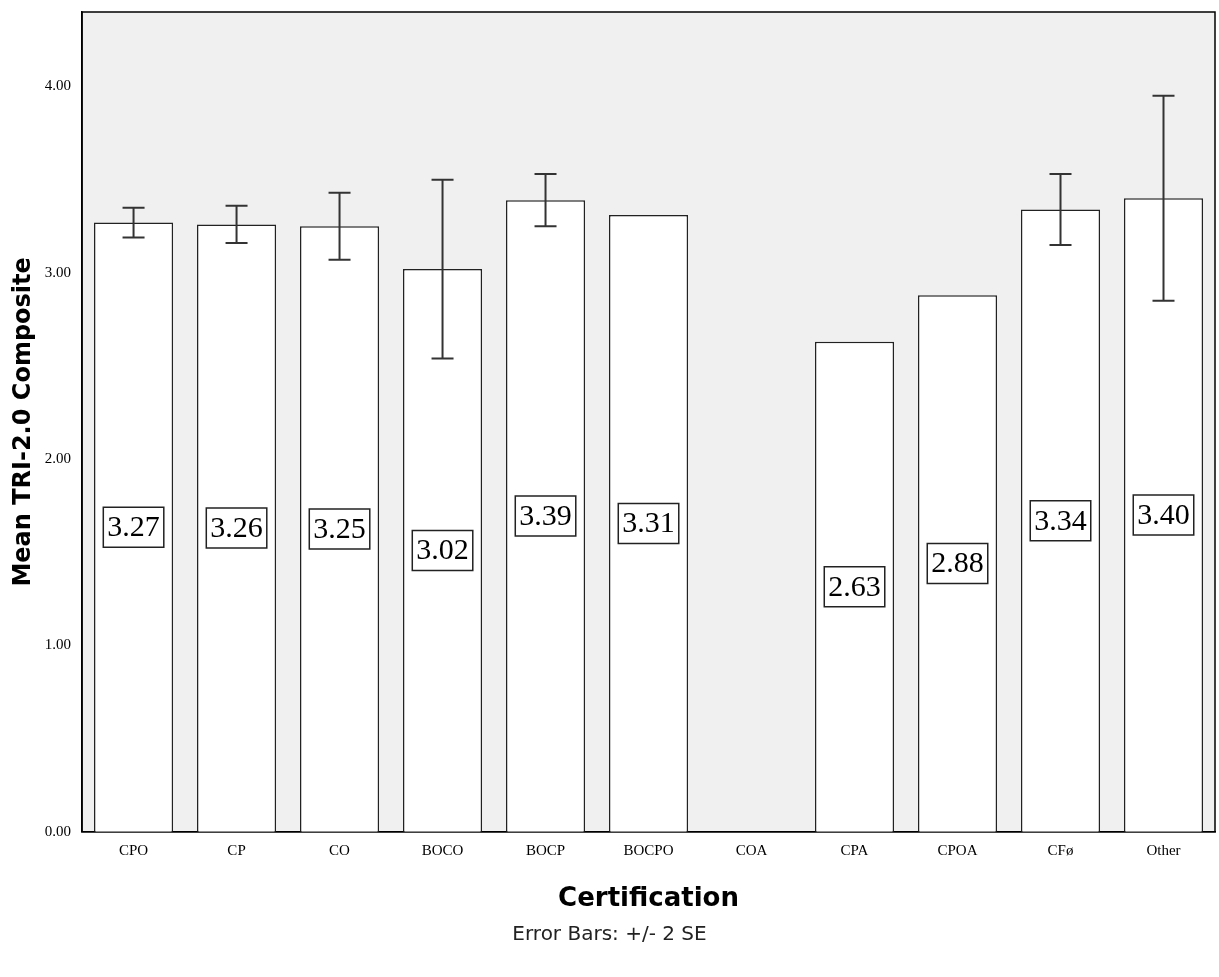 Image resolution: width=1219 pixels, height=977 pixels. What do you see at coordinates (609, 933) in the screenshot?
I see `text: Error Bars: +/- 2 SE` at bounding box center [609, 933].